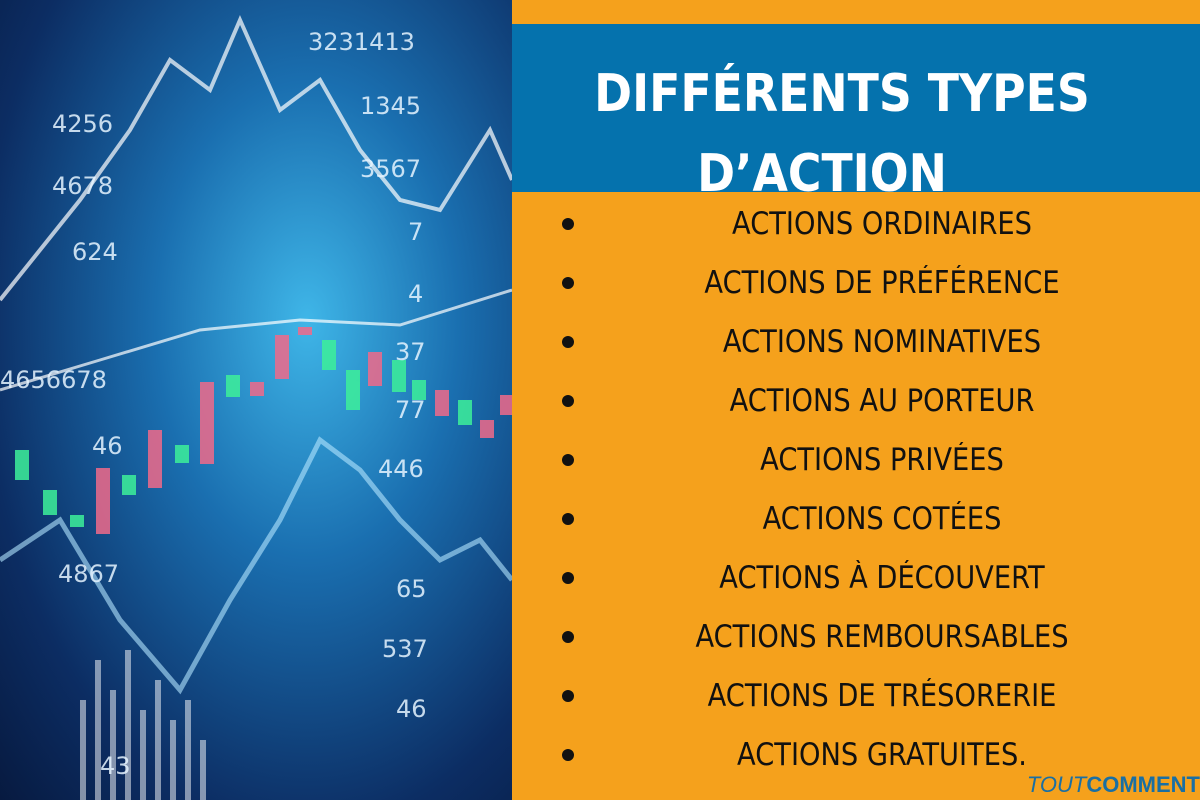 The height and width of the screenshot is (800, 1200). Describe the element at coordinates (410, 352) in the screenshot. I see `photo-number: 37` at that location.